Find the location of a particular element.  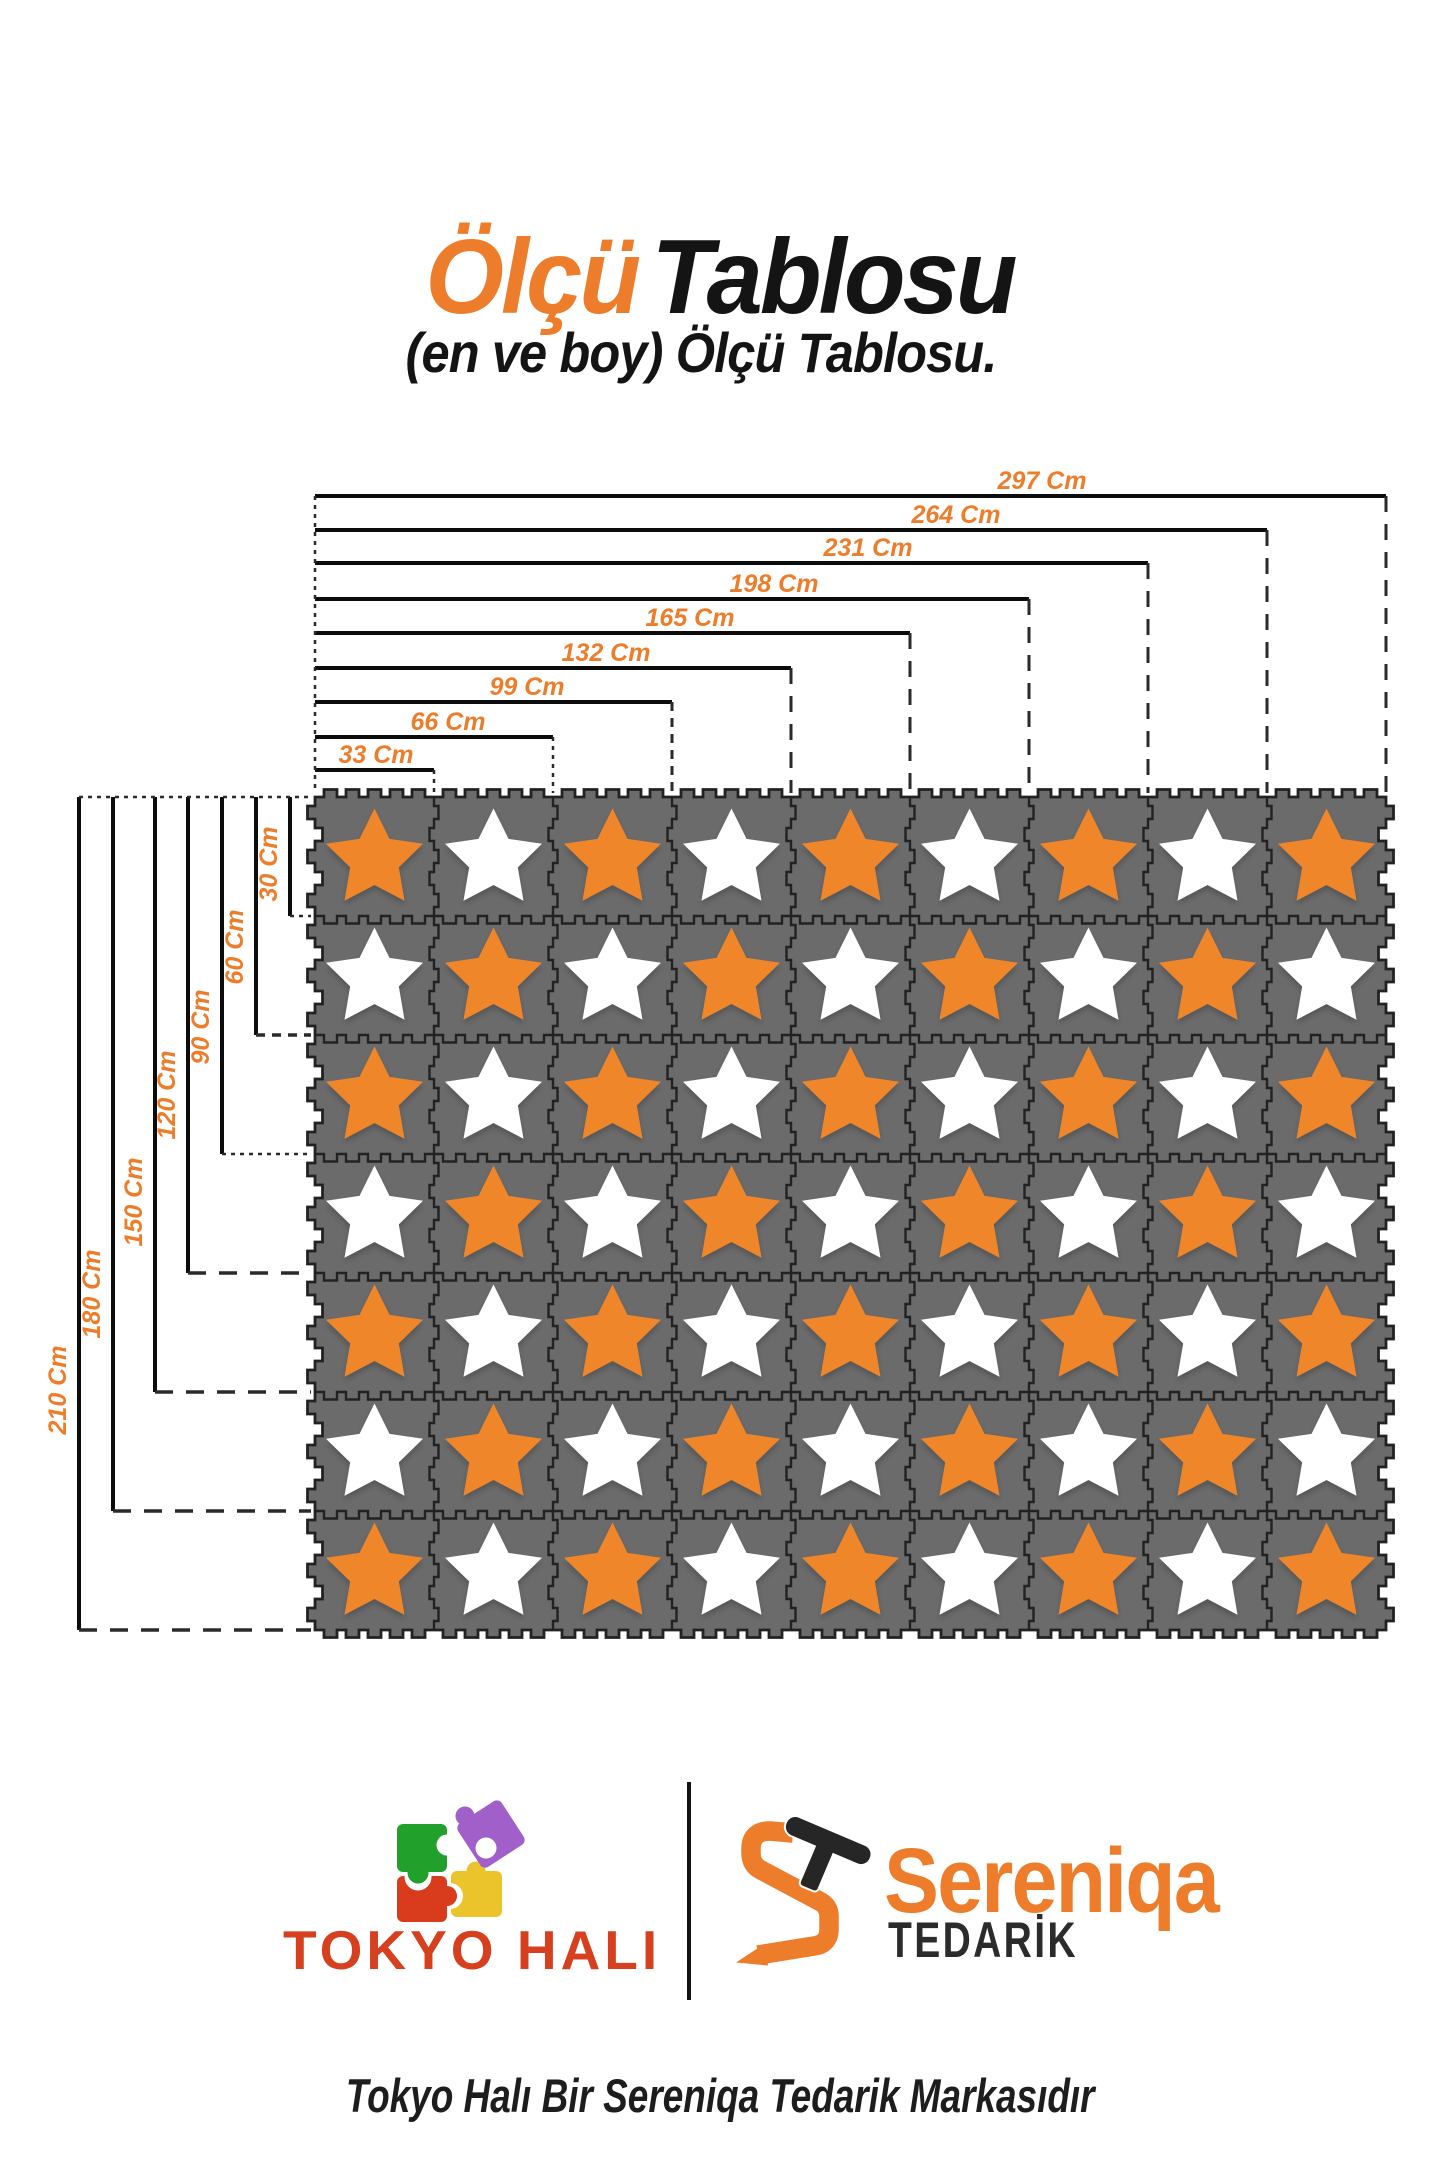

sereniqa-monogram-icon is located at coordinates (804, 1890).